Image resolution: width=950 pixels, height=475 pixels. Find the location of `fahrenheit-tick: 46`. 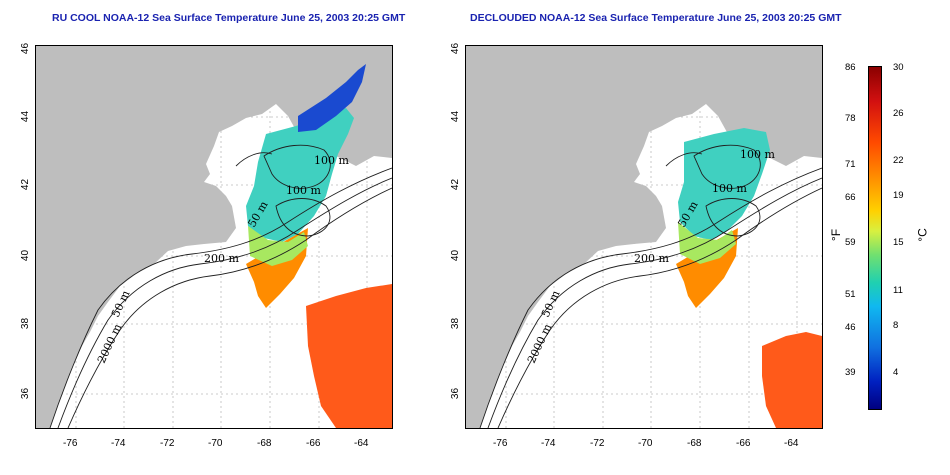

fahrenheit-tick: 46 is located at coordinates (850, 327).